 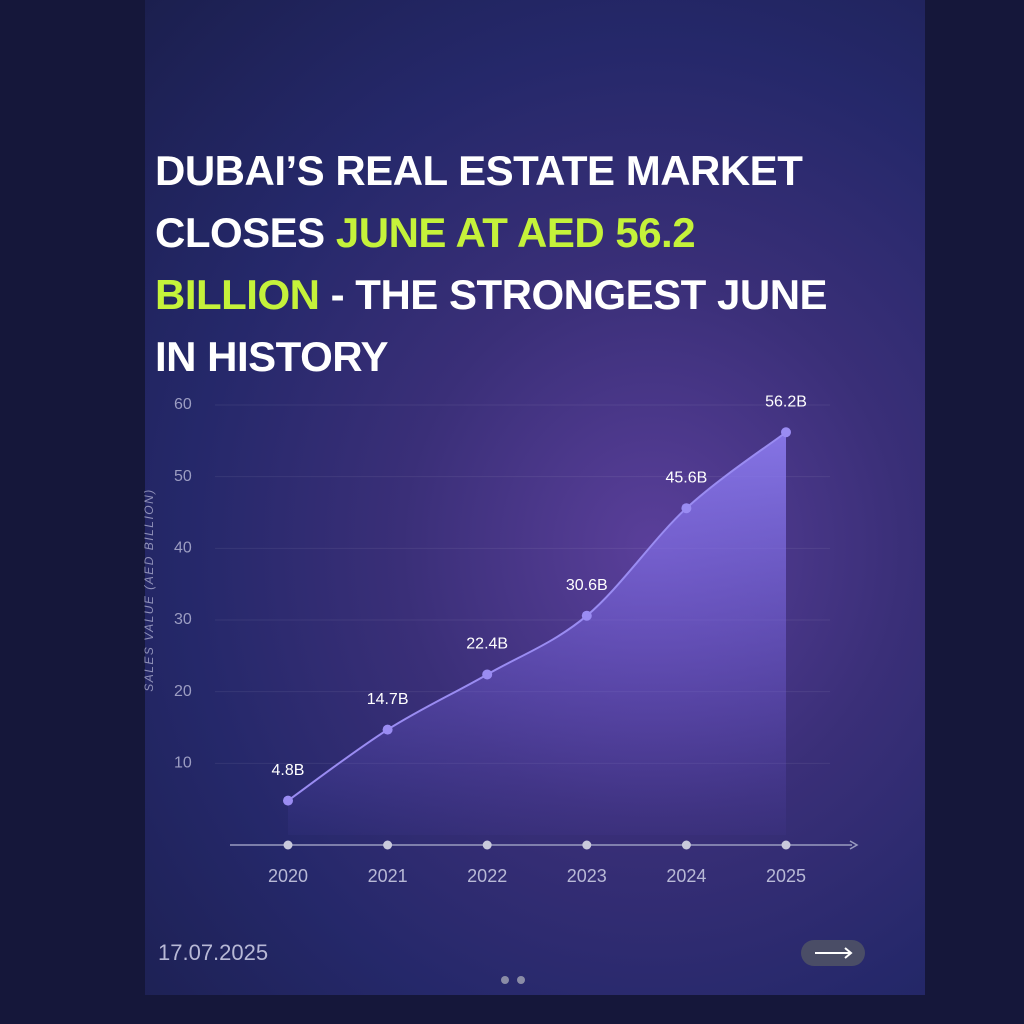 I want to click on arrow-icon, so click(x=834, y=953).